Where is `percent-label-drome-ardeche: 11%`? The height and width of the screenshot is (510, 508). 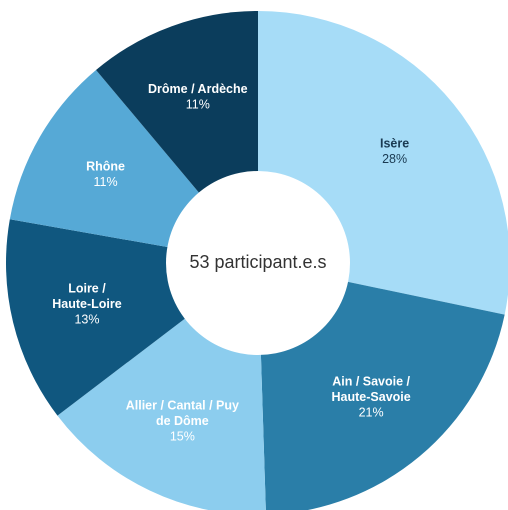
percent-label-drome-ardeche: 11% is located at coordinates (198, 105).